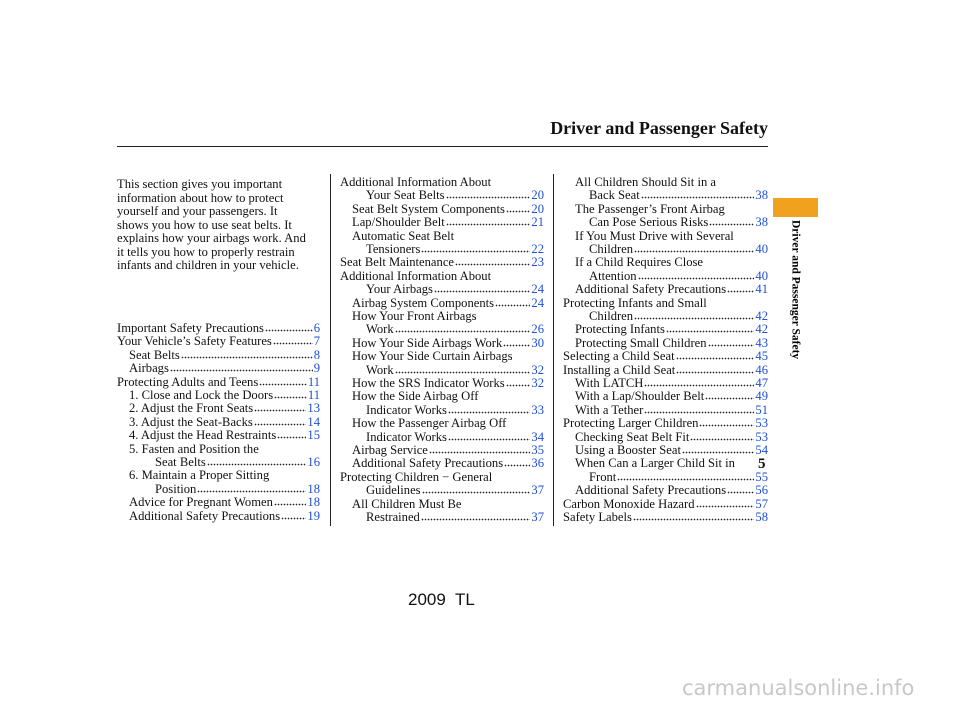 Image resolution: width=960 pixels, height=714 pixels. What do you see at coordinates (619, 369) in the screenshot?
I see `toc-entry-text: Installing a Child Seat` at bounding box center [619, 369].